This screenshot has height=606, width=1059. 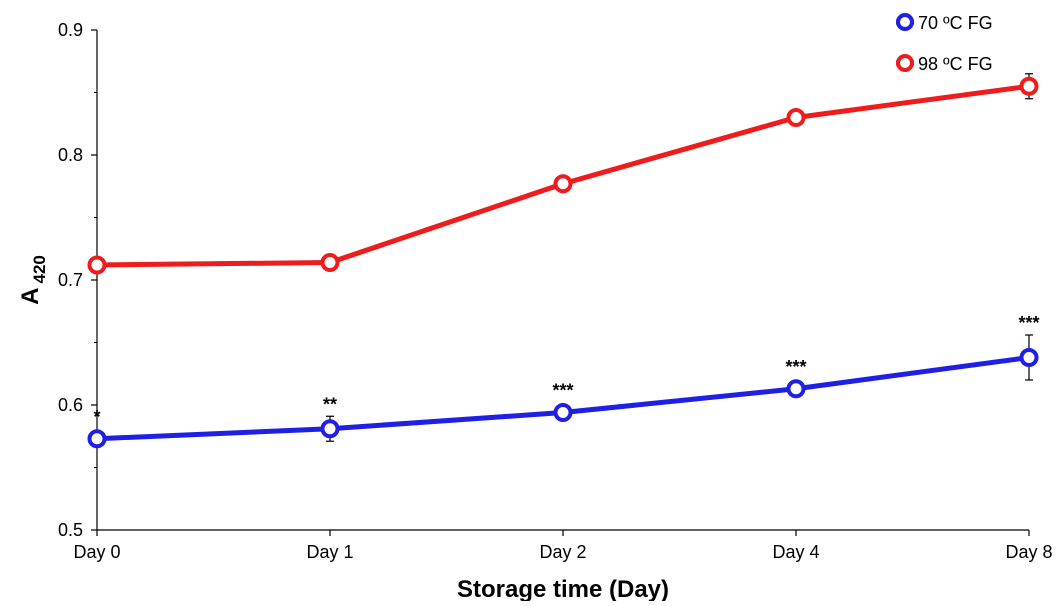 I want to click on svg-text:A420: A 420, so click(x=33, y=280).